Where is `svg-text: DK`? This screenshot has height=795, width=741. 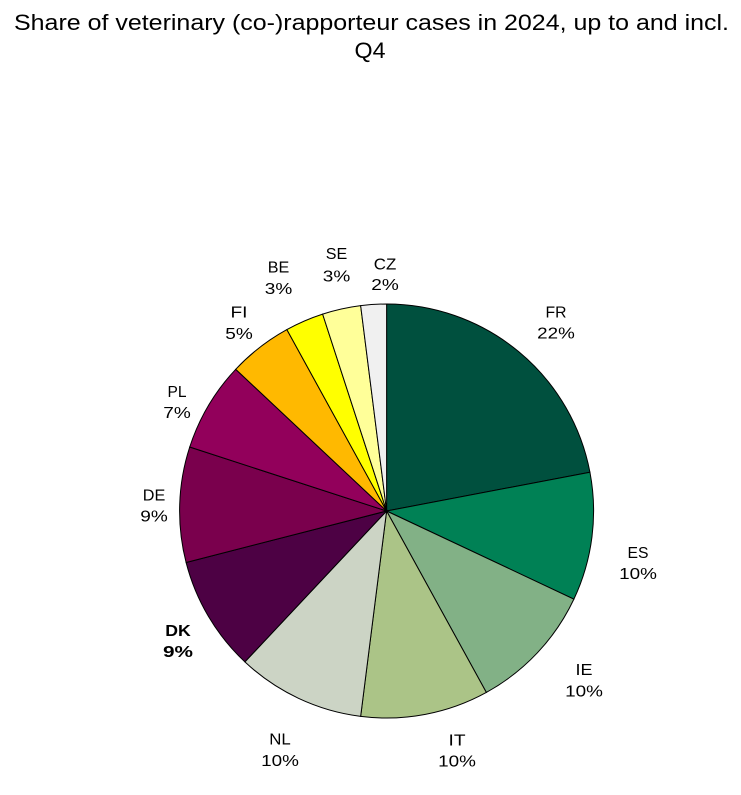
svg-text: DK is located at coordinates (178, 631).